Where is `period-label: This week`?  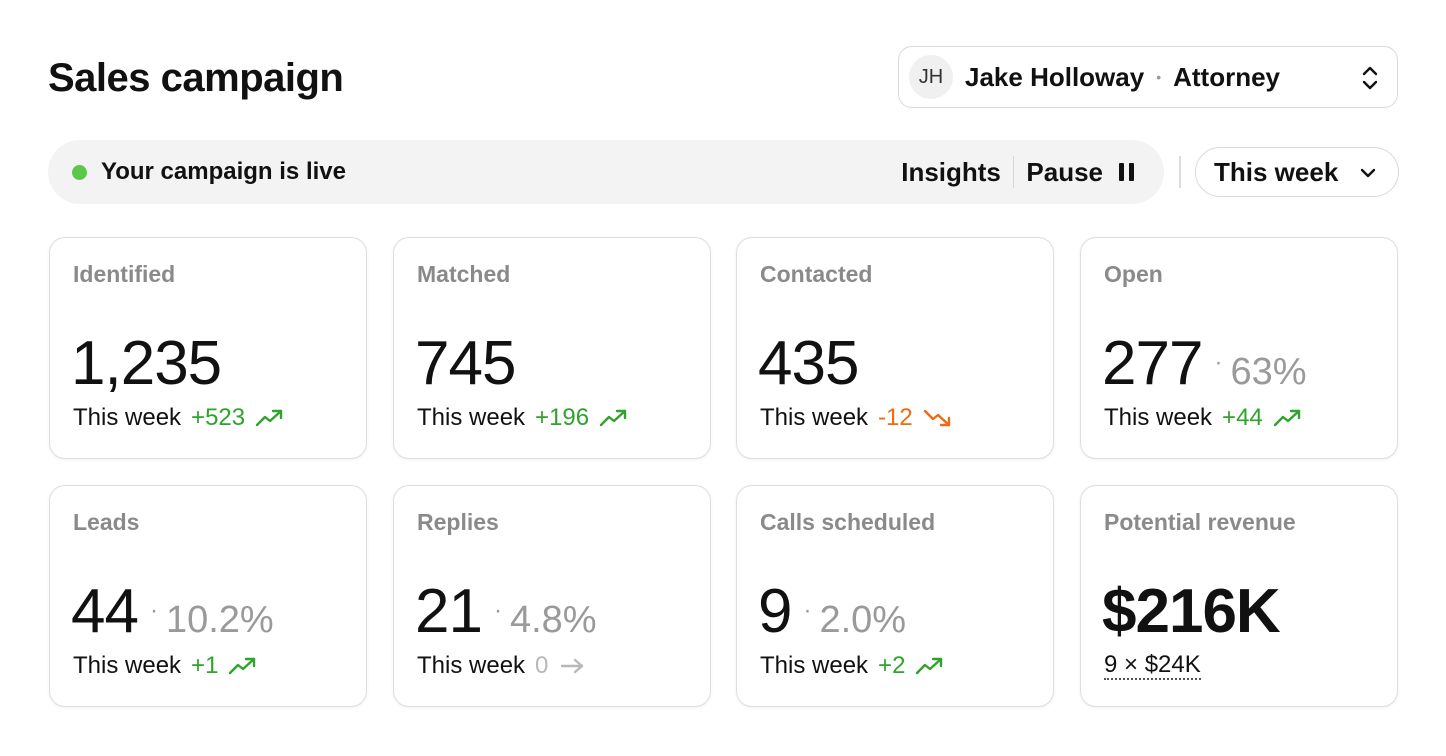 period-label: This week is located at coordinates (1276, 171).